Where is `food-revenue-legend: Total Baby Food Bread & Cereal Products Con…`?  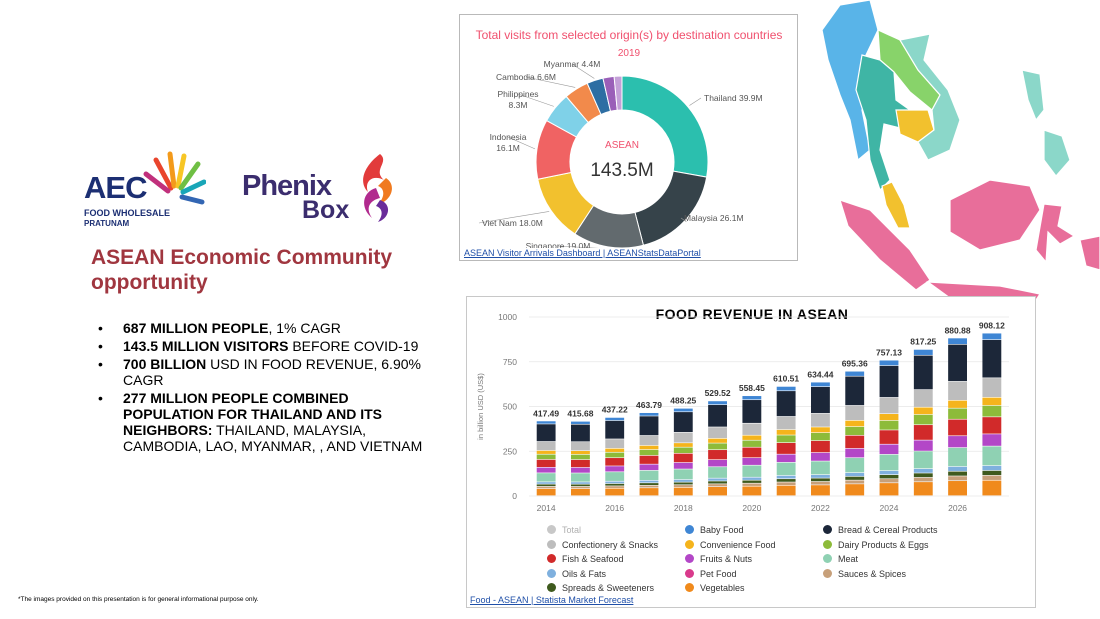 food-revenue-legend: Total Baby Food Bread & Cereal Products Con… is located at coordinates (757, 561).